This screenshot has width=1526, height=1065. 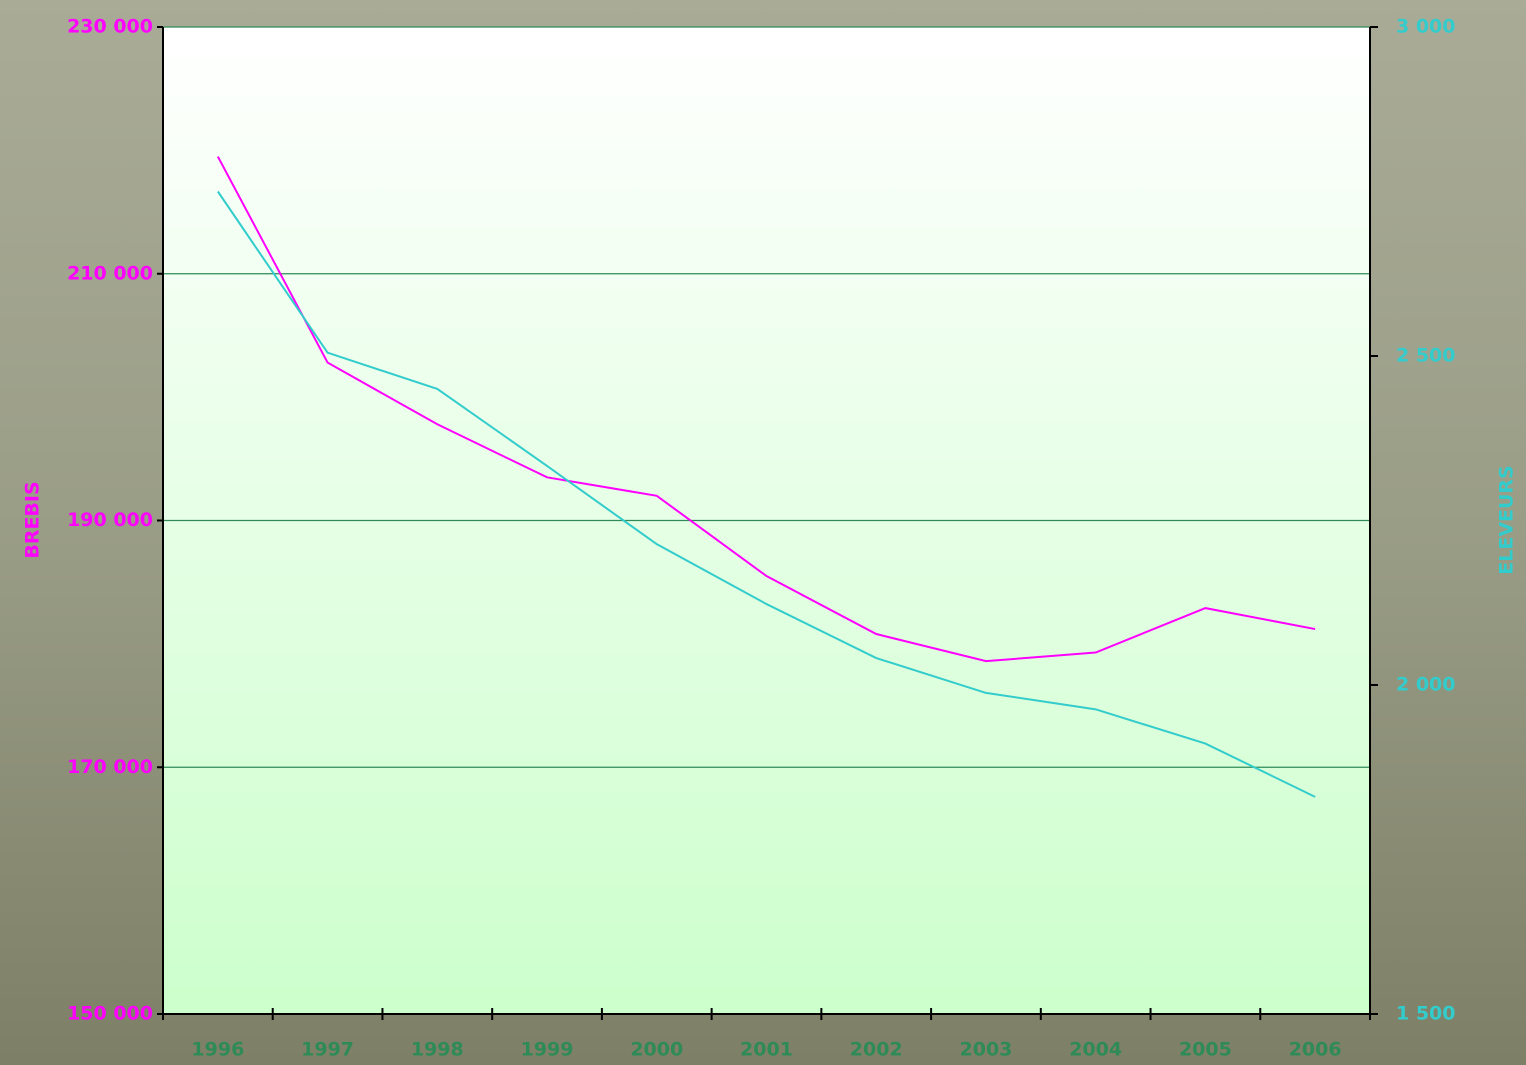 I want to click on x-tick-label: 2003, so click(x=986, y=1050).